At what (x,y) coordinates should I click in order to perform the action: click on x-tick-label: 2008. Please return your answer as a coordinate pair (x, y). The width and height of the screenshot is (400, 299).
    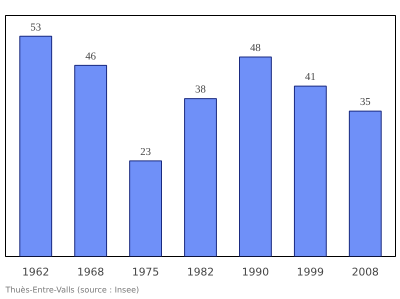
    Looking at the image, I should click on (366, 272).